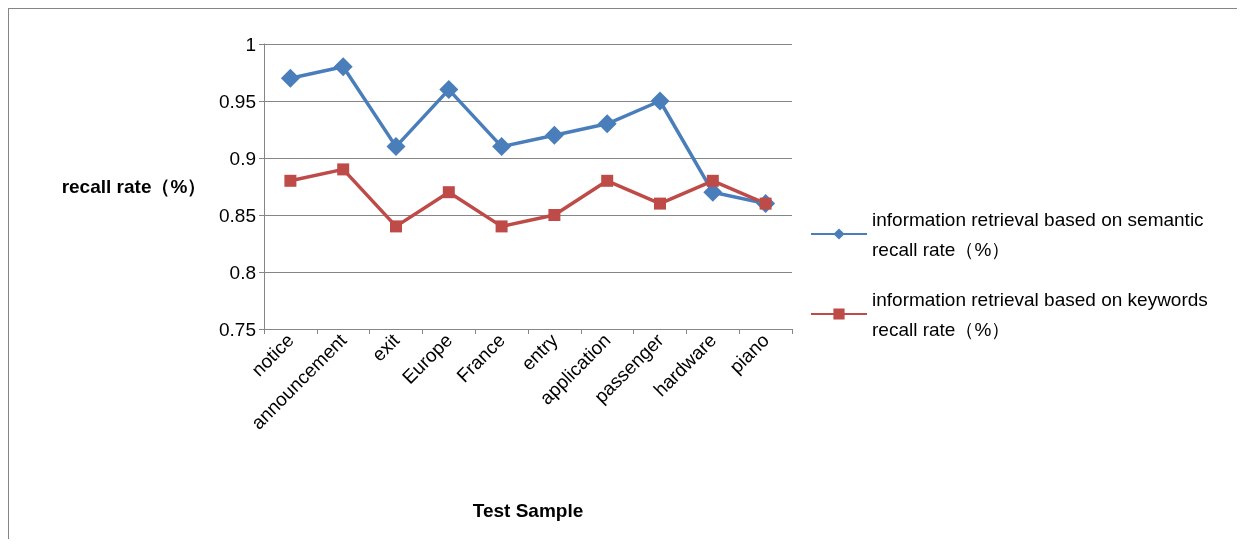 The height and width of the screenshot is (547, 1247). Describe the element at coordinates (385, 347) in the screenshot. I see `x-tick-label: exit` at that location.